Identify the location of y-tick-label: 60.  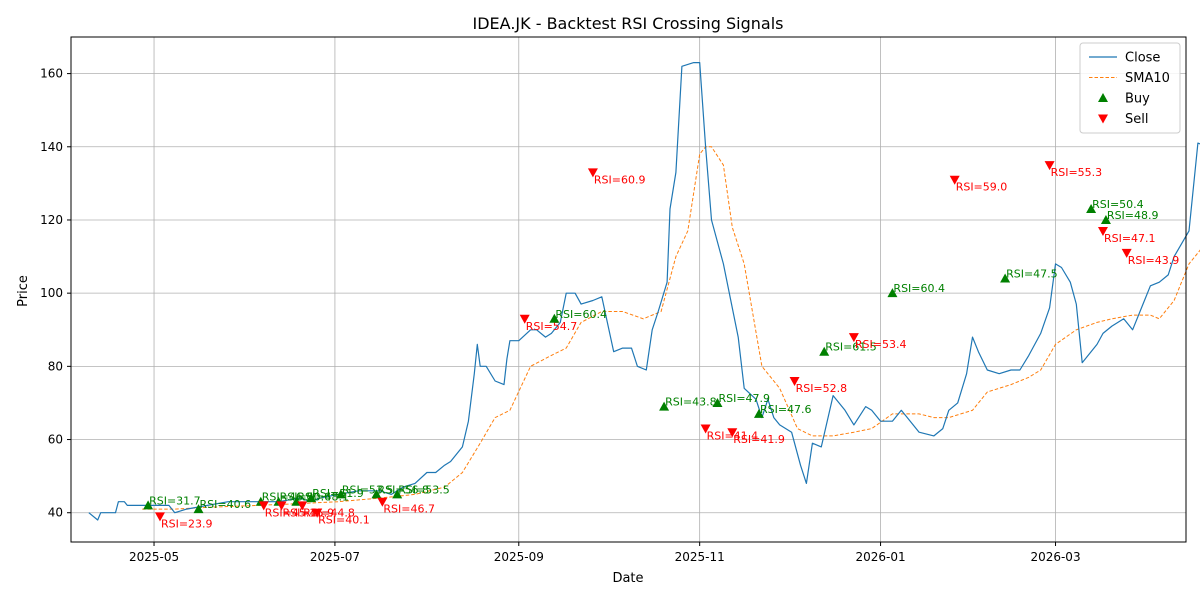
(55, 440).